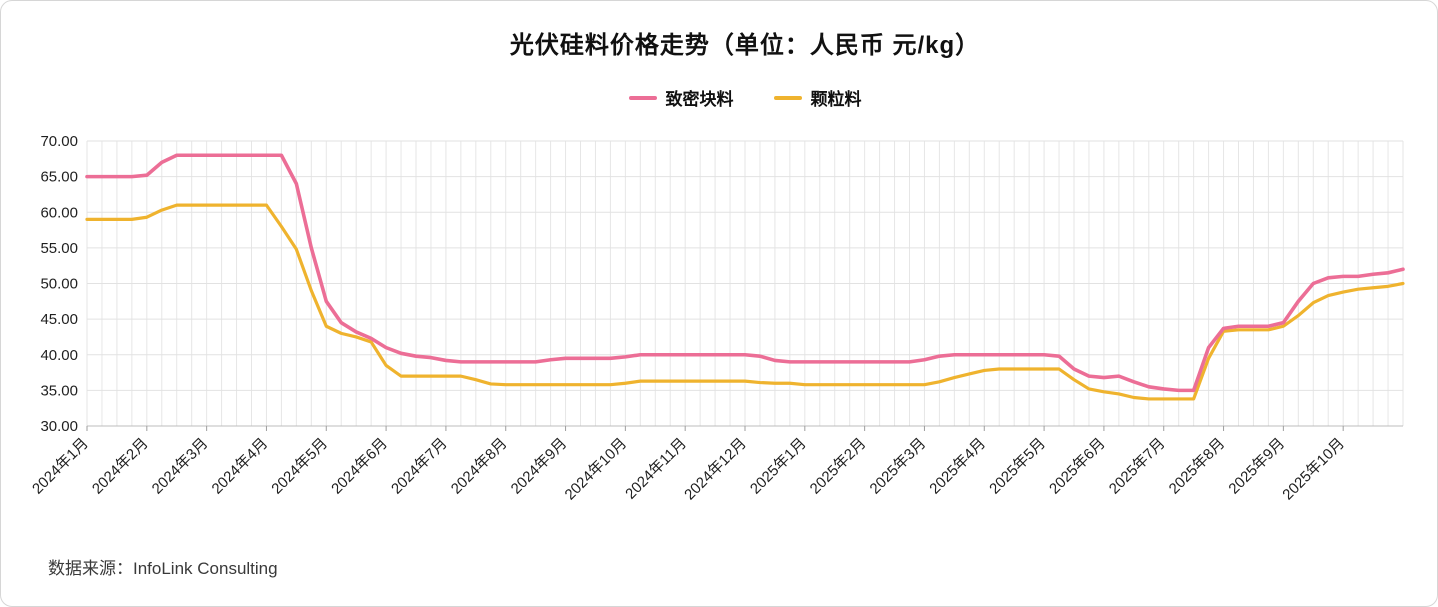  What do you see at coordinates (1017, 466) in the screenshot?
I see `x-axis-tick-label: 2025年5月` at bounding box center [1017, 466].